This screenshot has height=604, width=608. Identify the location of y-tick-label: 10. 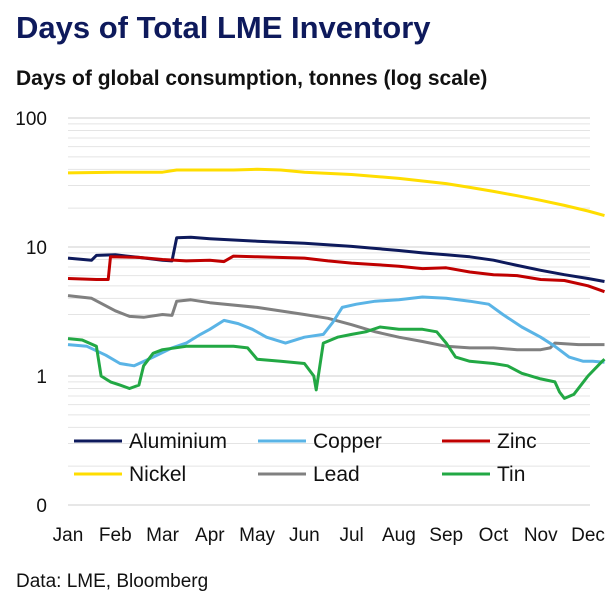
(36, 248).